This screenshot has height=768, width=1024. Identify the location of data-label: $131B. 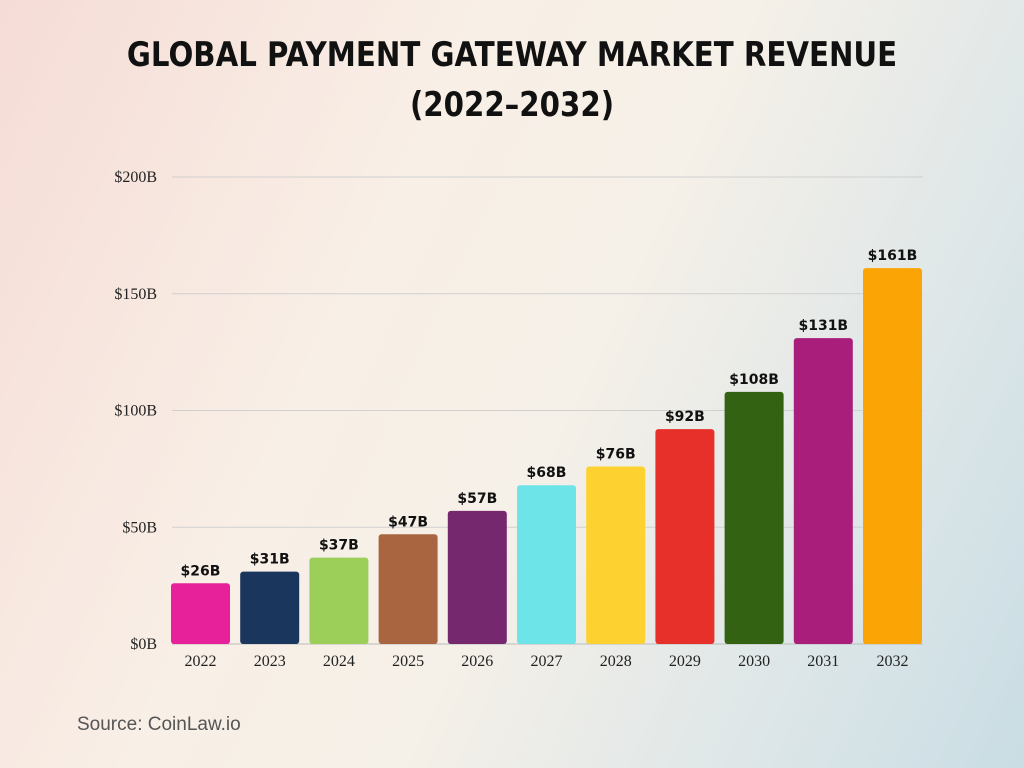
(823, 326).